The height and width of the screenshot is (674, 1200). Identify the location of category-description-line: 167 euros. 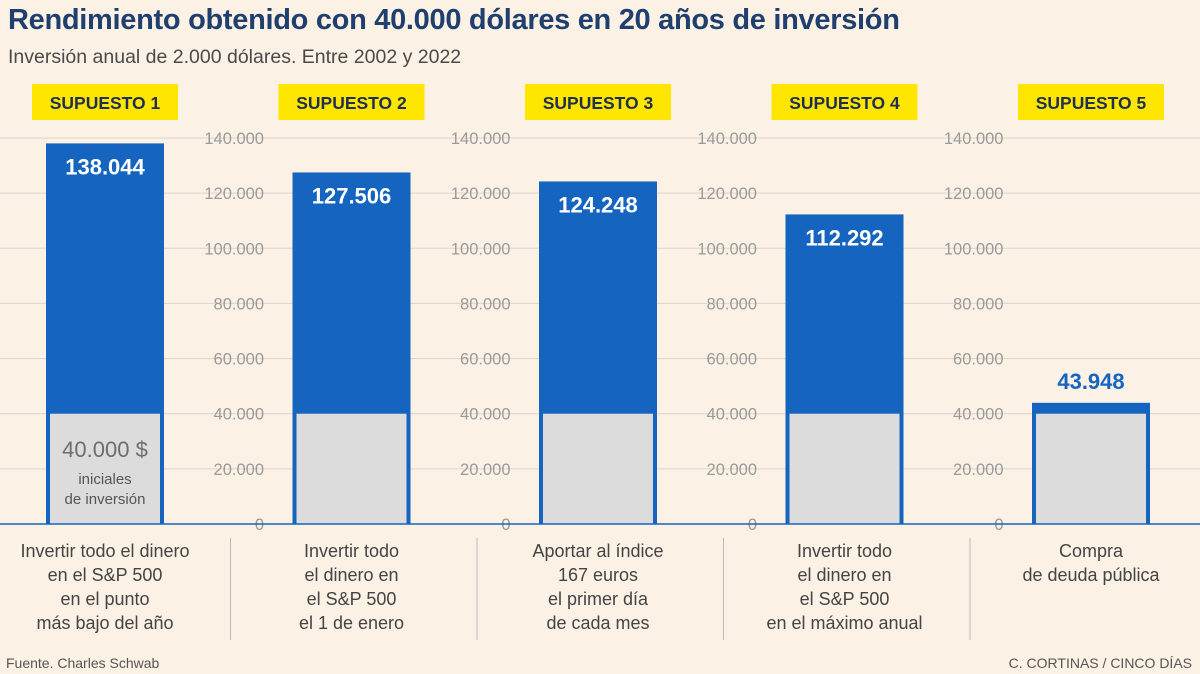
(598, 575).